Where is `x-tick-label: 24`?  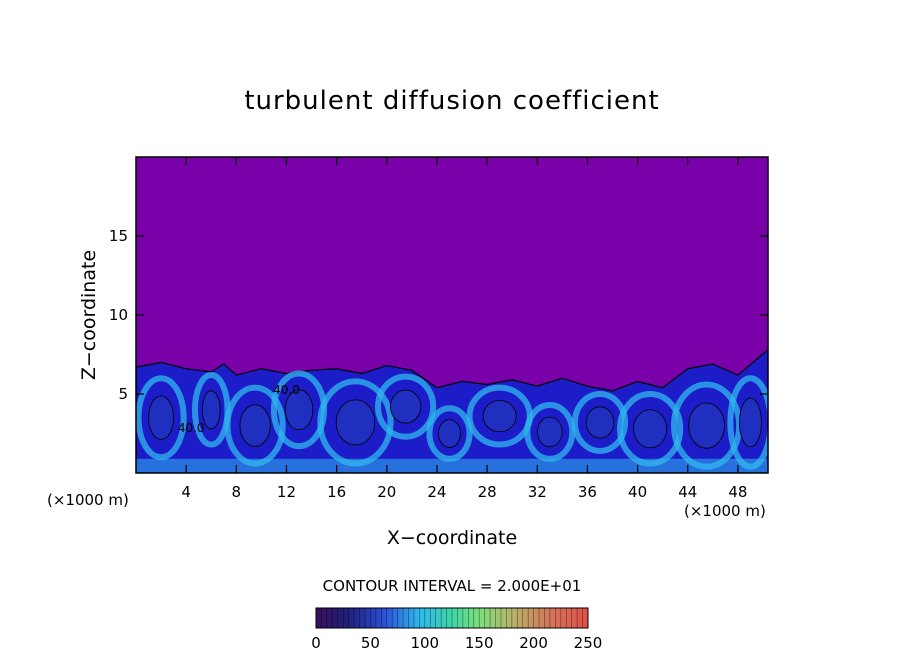
x-tick-label: 24 is located at coordinates (436, 492).